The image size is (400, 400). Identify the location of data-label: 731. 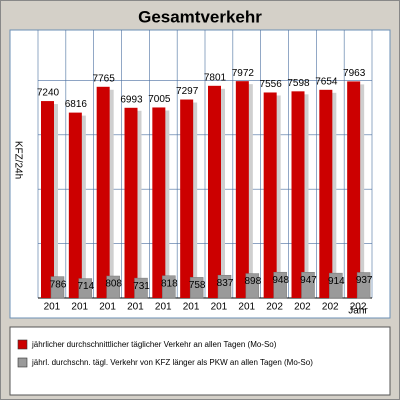
(141, 286).